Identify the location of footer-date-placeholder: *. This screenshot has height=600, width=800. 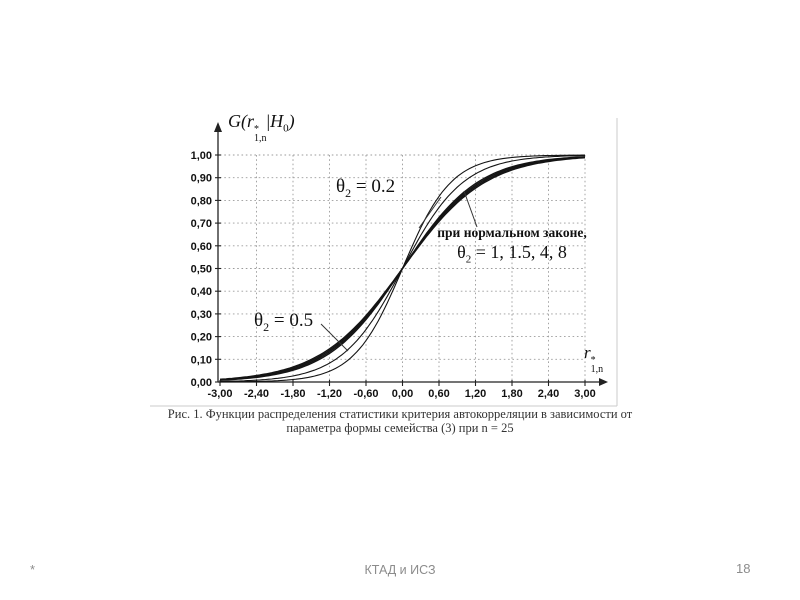
(33, 569).